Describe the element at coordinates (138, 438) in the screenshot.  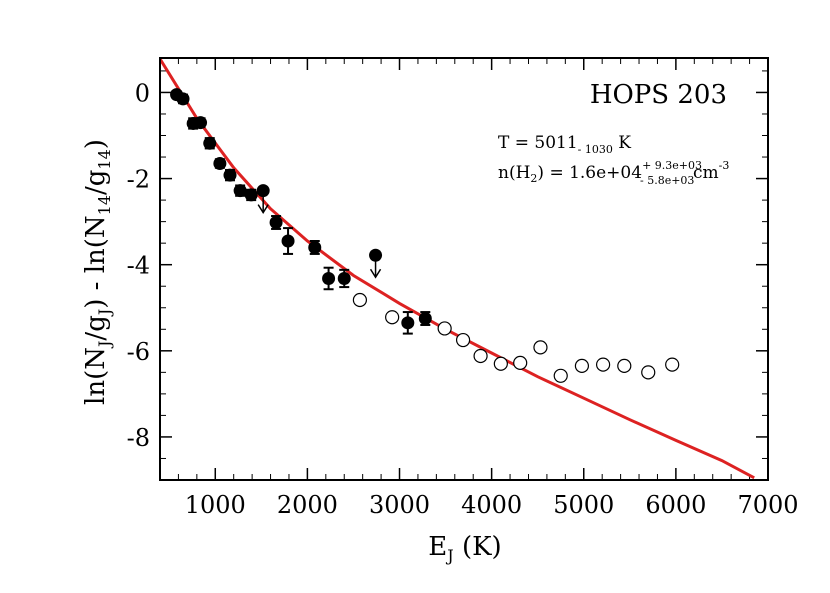
I see `y-tick-label: -8` at that location.